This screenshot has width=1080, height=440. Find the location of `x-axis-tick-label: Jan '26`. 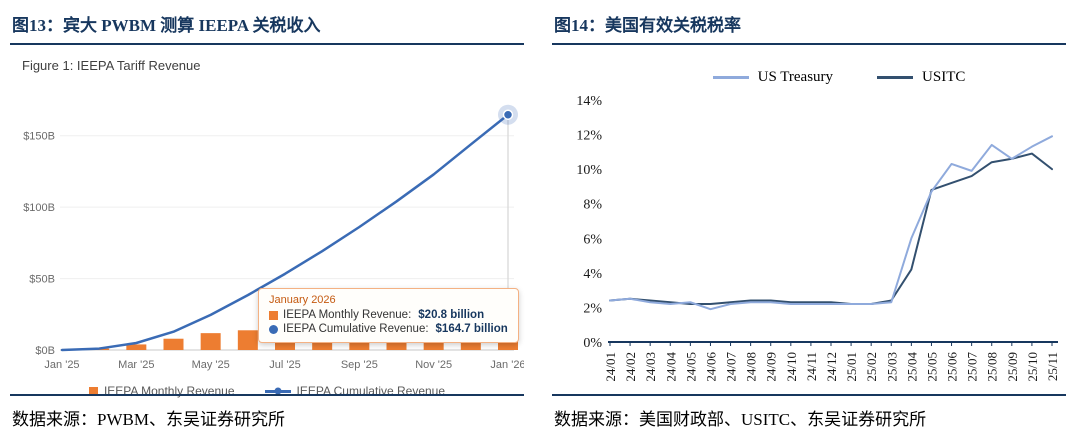

x-axis-tick-label: Jan '26 is located at coordinates (507, 365).